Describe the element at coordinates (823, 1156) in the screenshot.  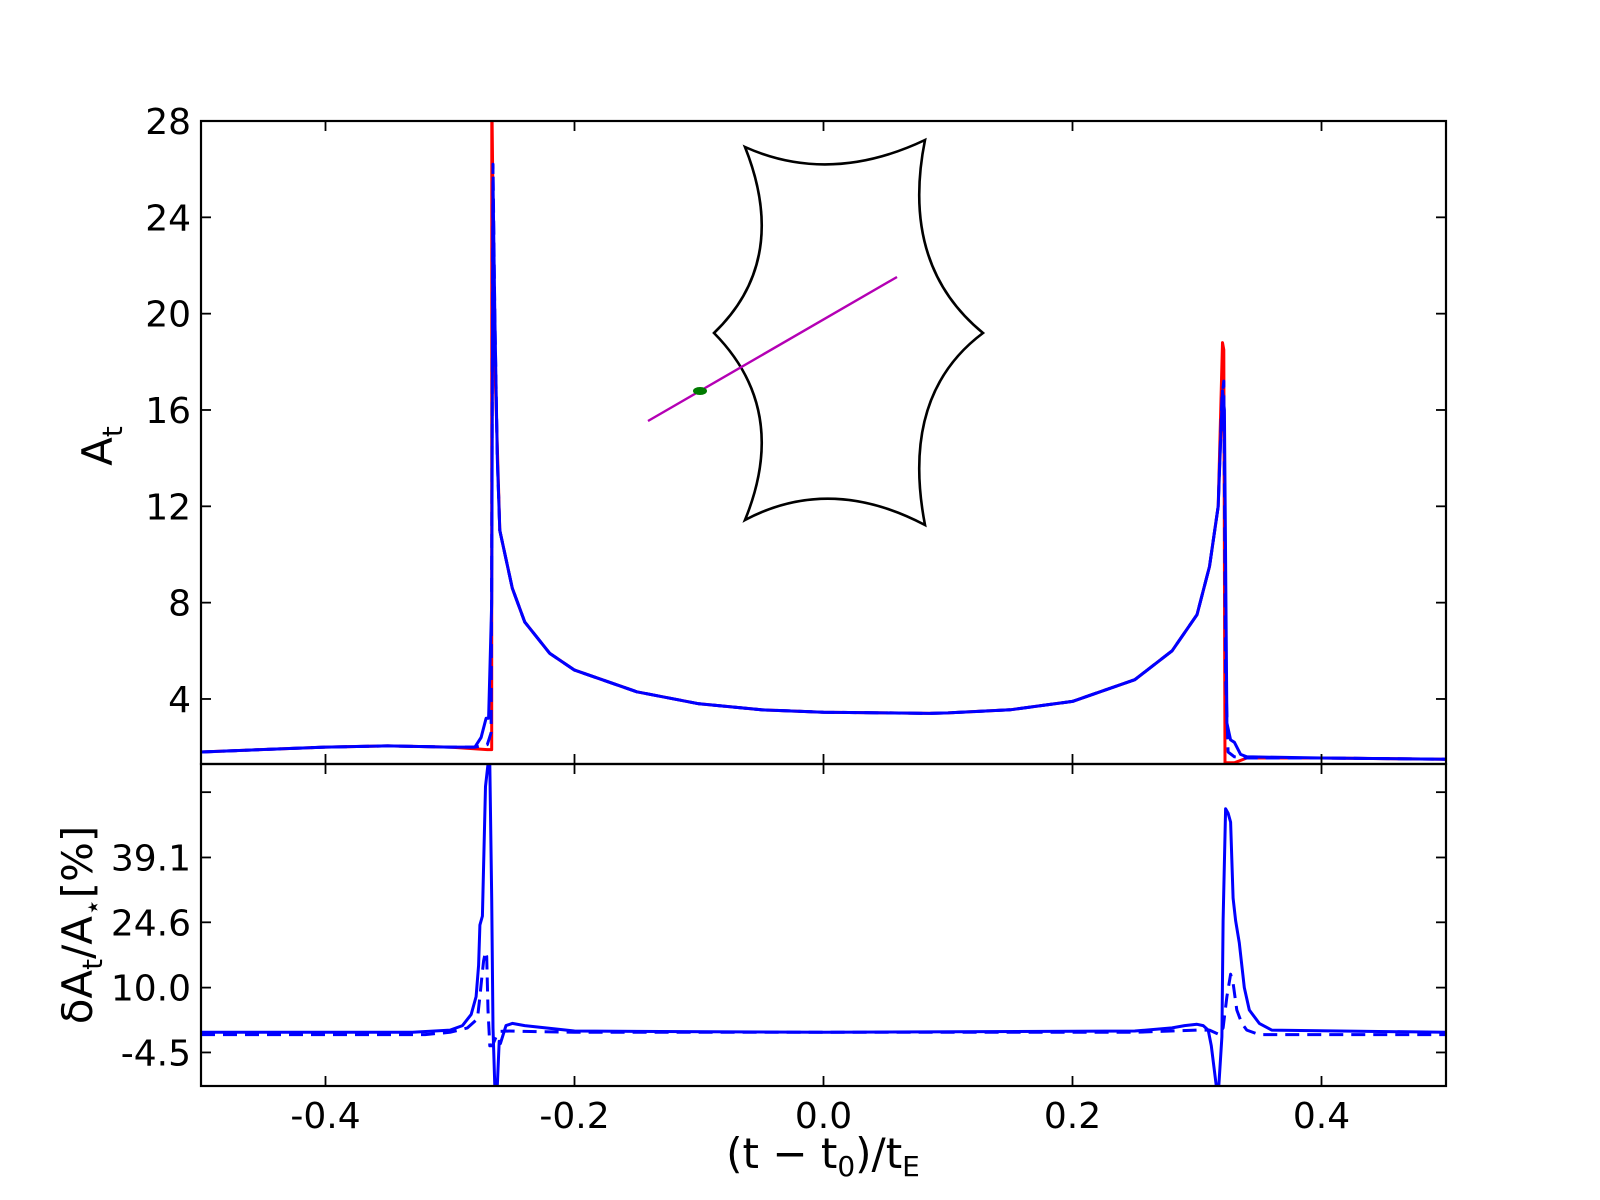
I see `x-axis-label: (t − t0)/tE` at that location.